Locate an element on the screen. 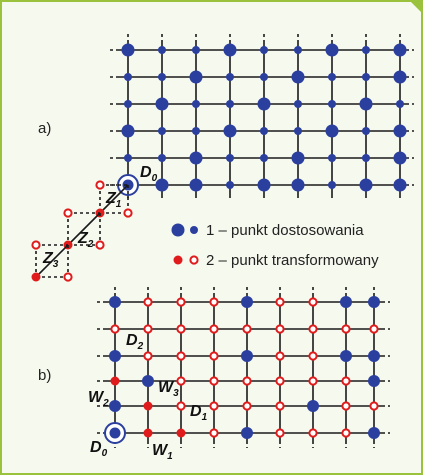  label-d2: D2 is located at coordinates (135, 342).